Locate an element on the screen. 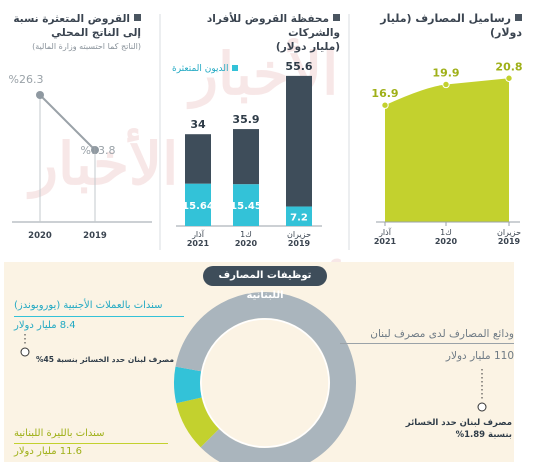 The height and width of the screenshot is (462, 534). capital-tick-label: آذار is located at coordinates (385, 232).